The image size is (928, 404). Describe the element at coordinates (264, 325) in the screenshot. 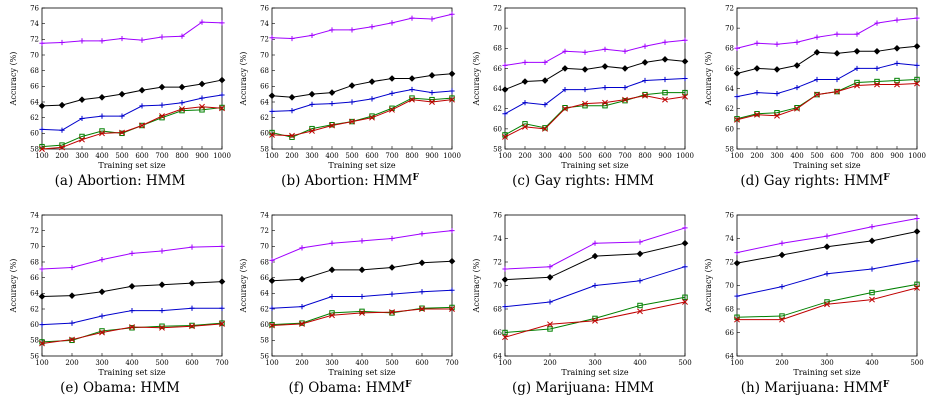

I see `y-tick-label: 60` at that location.